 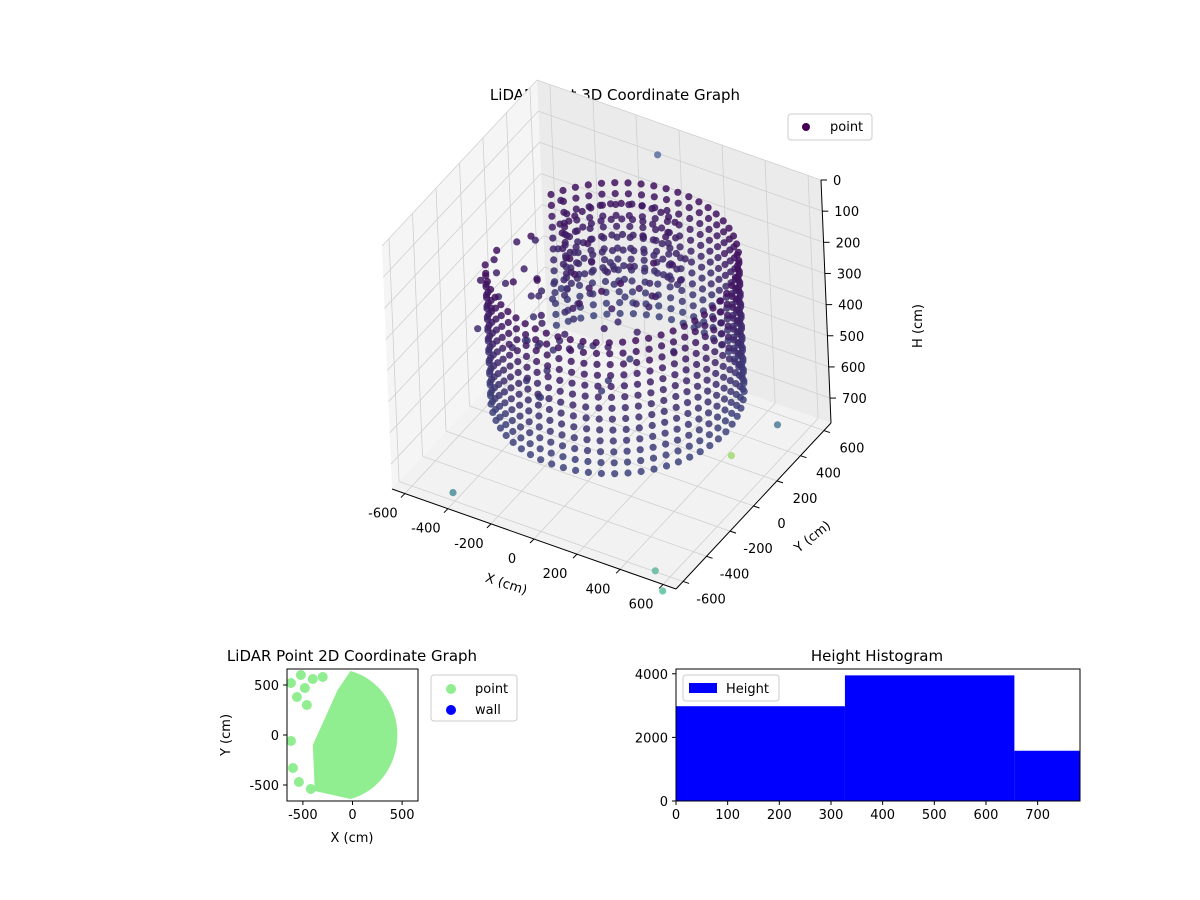 What do you see at coordinates (779, 815) in the screenshot?
I see `x-tick-label: 200` at bounding box center [779, 815].